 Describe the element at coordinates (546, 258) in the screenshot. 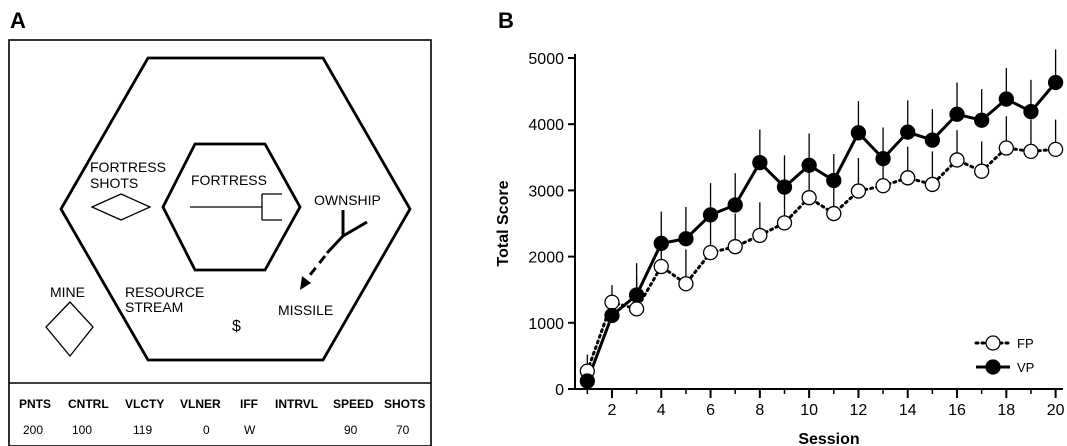

I see `y-tick-label: 2000` at that location.